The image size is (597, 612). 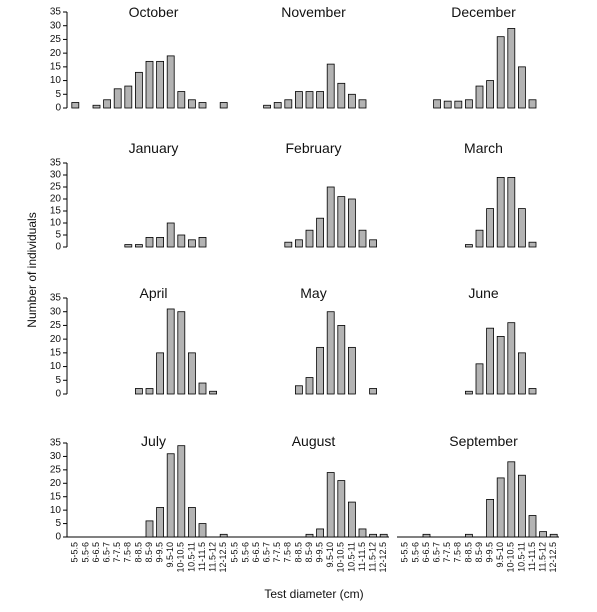 I want to click on panel-title: November, so click(x=313, y=12).